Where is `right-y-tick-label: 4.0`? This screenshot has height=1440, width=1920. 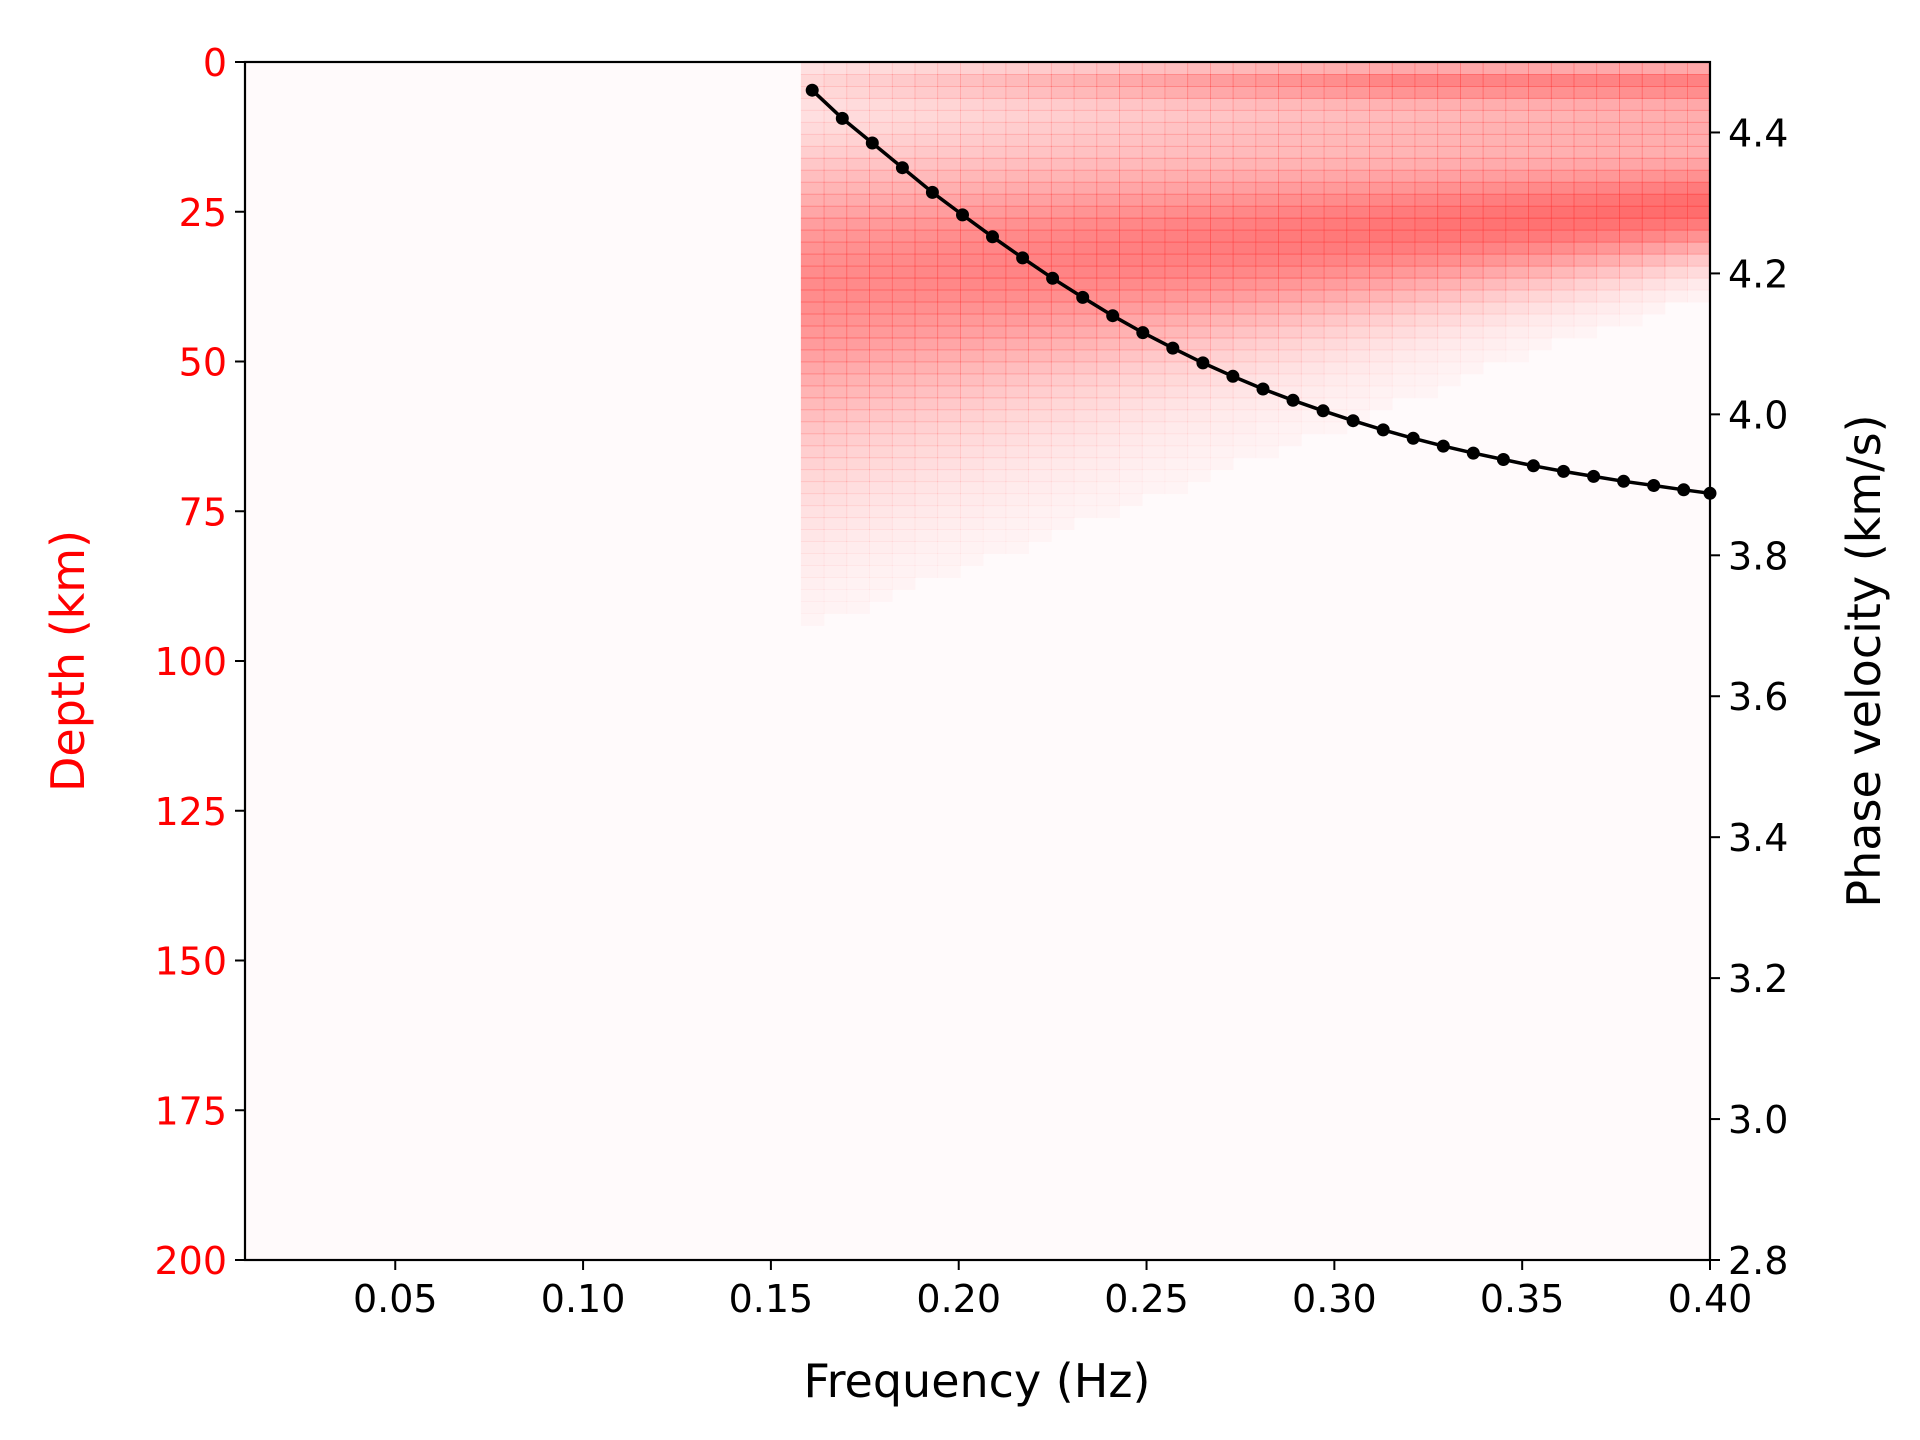 right-y-tick-label: 4.0 is located at coordinates (1758, 415).